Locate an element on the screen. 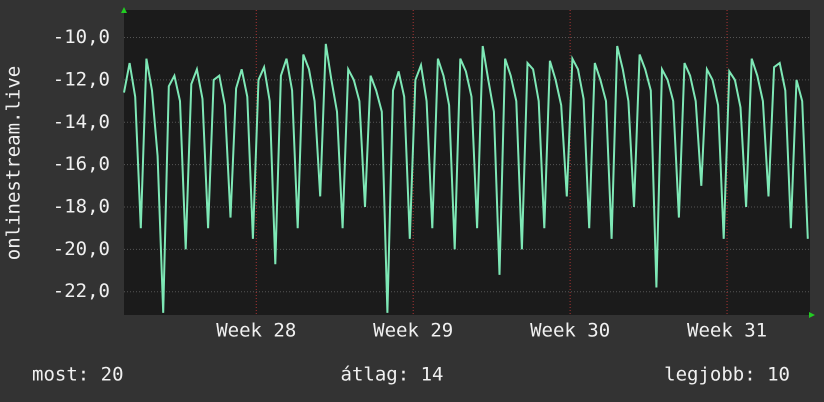 The height and width of the screenshot is (402, 824). x-tick-label: Week 31 is located at coordinates (727, 331).